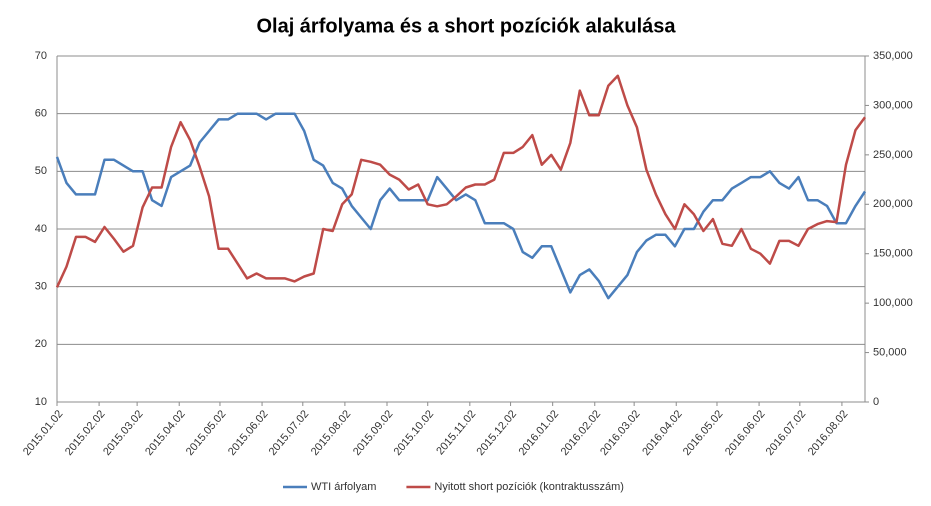 The width and height of the screenshot is (931, 506). I want to click on x-tick-label: 2015.01.02, so click(43, 433).